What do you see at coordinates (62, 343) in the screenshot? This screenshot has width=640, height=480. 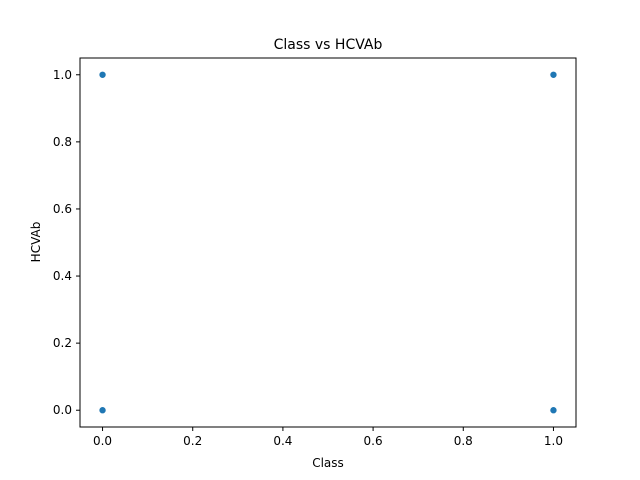 I see `y-tick-label: 0.2` at bounding box center [62, 343].